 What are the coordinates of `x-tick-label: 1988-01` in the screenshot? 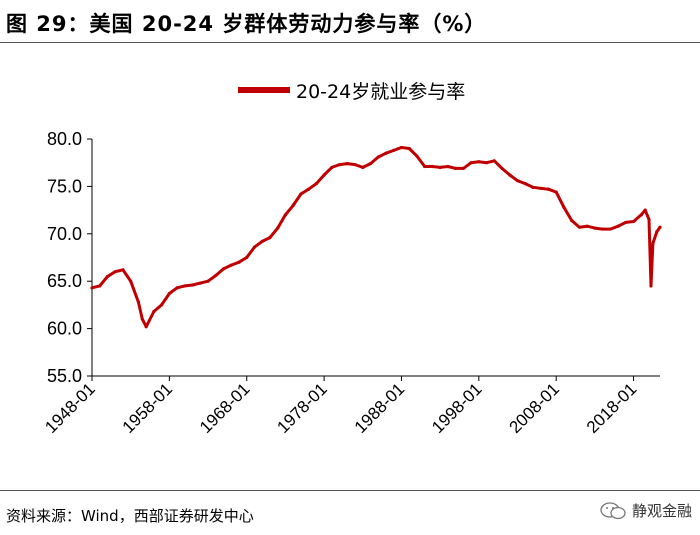 It's located at (380, 408).